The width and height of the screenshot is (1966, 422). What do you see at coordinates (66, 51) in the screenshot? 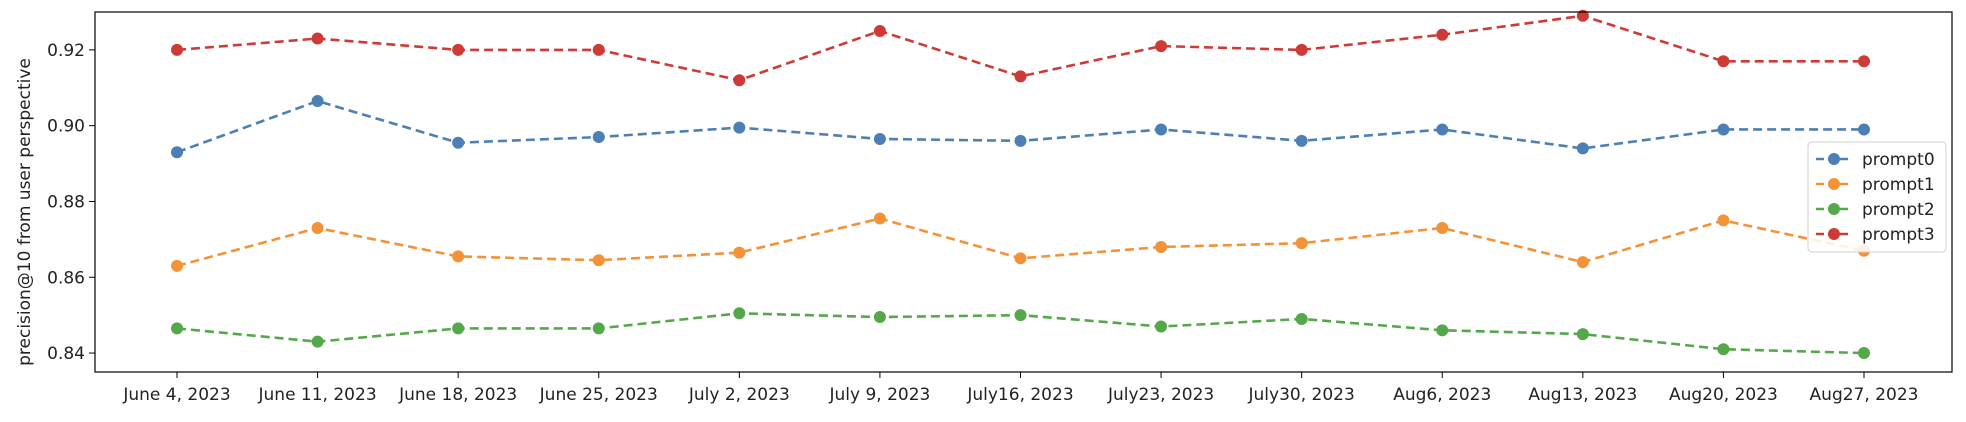
I see `y-tick-label: 0.92` at bounding box center [66, 51].